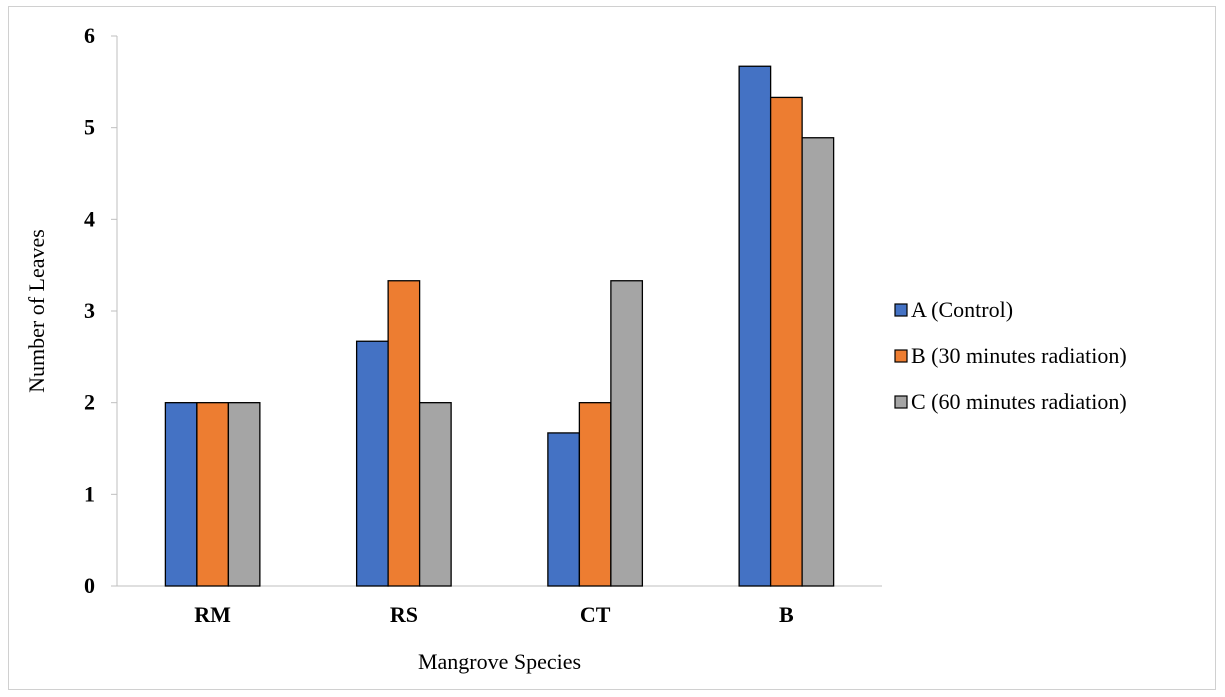 Image resolution: width=1225 pixels, height=697 pixels. Describe the element at coordinates (89, 35) in the screenshot. I see `y-tick-label: 6` at that location.